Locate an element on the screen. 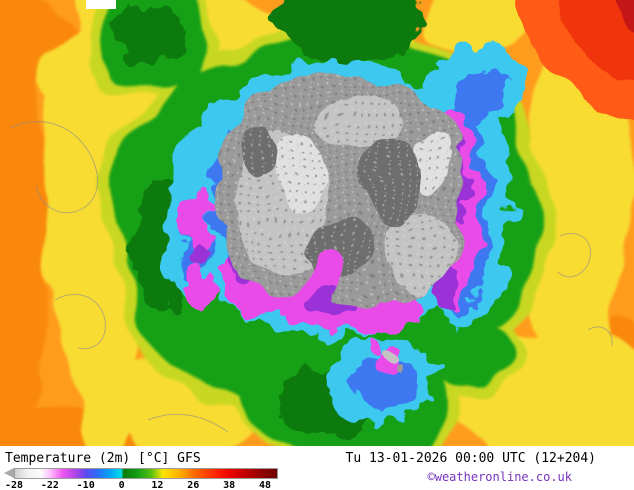 Image resolution: width=634 pixels, height=490 pixels. legend-label: 48 is located at coordinates (265, 485).